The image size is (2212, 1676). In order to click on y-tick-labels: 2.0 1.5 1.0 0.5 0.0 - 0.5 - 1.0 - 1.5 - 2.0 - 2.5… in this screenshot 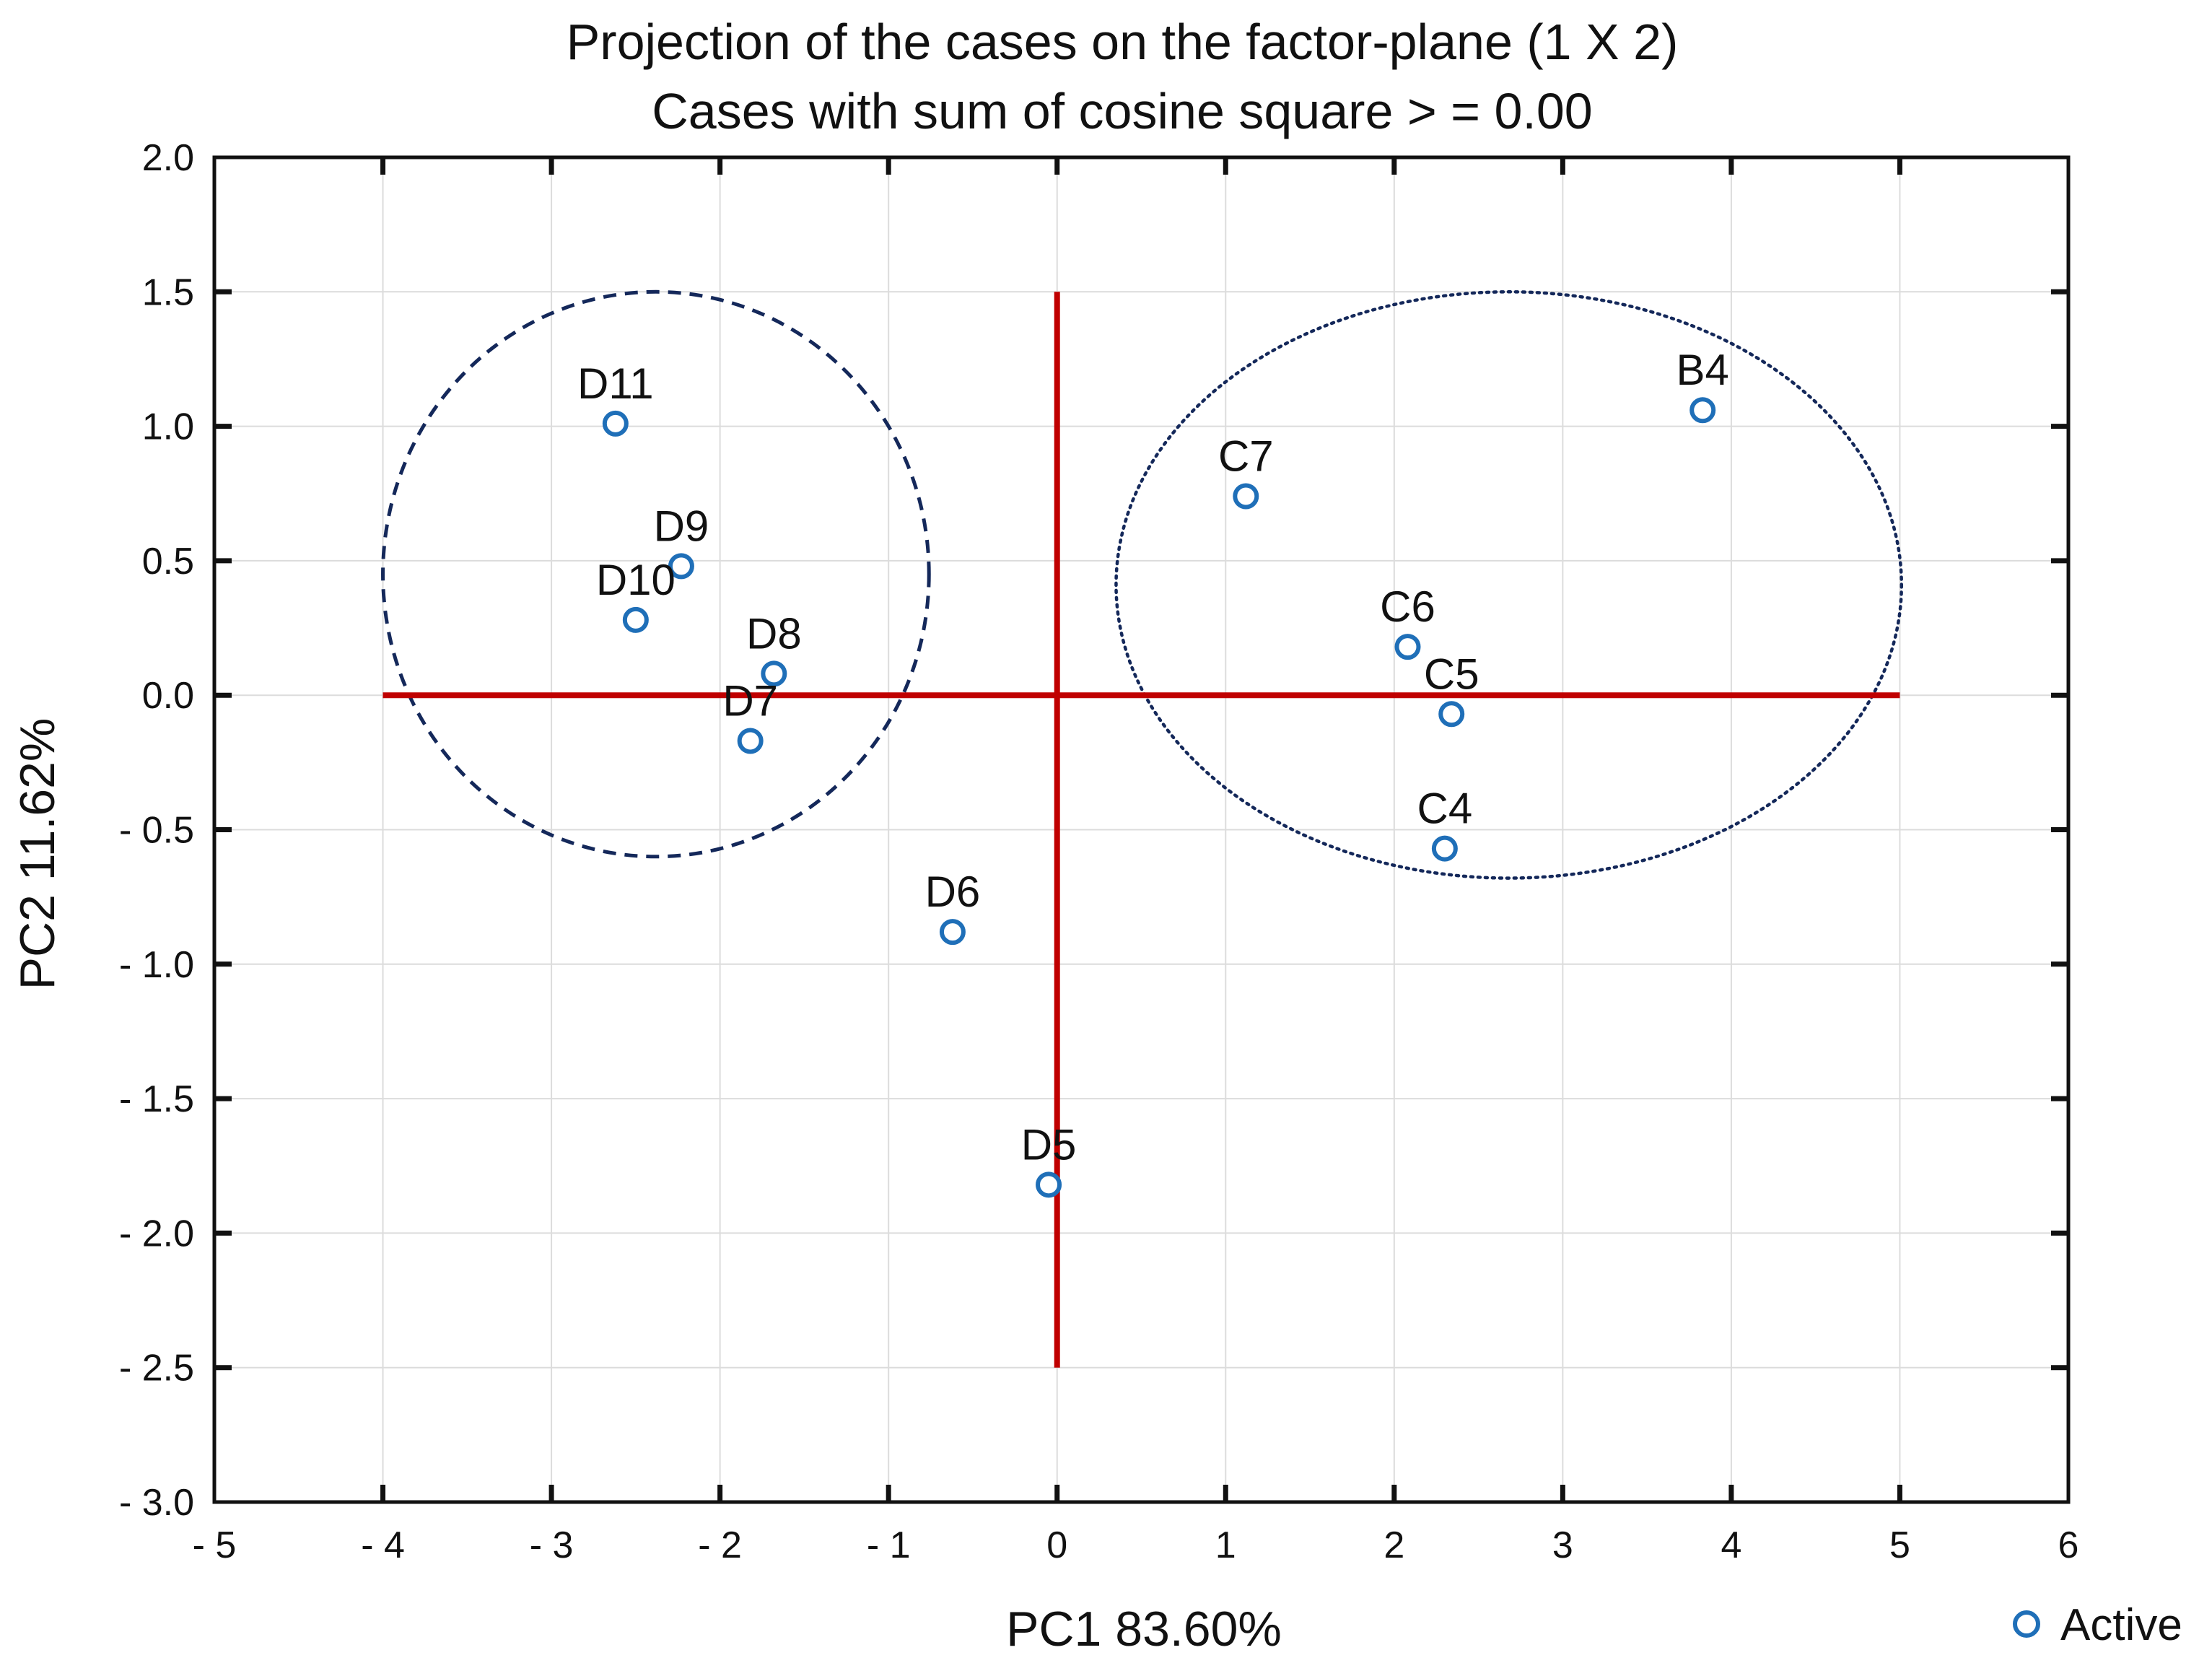, I will do `click(156, 831)`.